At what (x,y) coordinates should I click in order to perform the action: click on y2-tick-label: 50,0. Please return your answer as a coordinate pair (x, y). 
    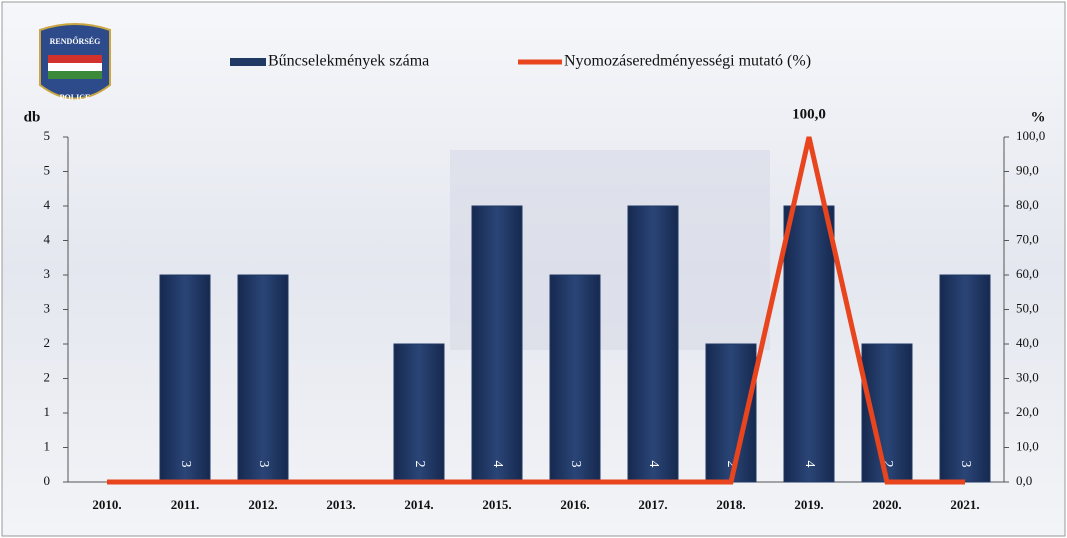
    Looking at the image, I should click on (1027, 307).